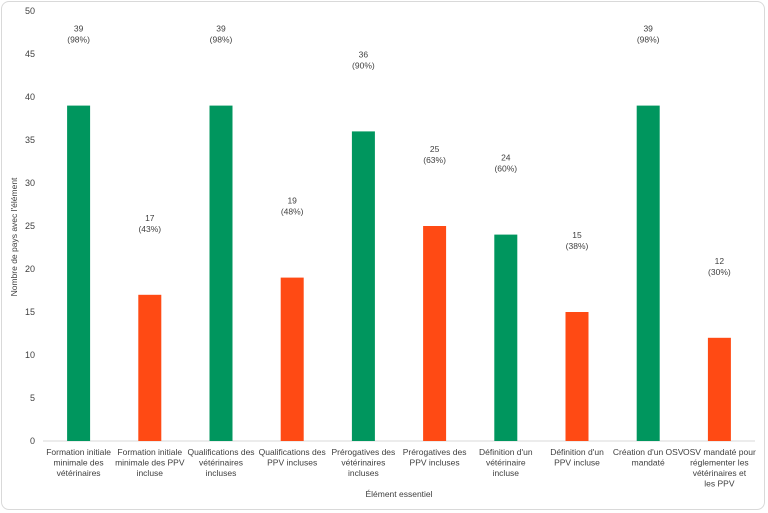 This screenshot has width=768, height=513. I want to click on category-label: Création d'un OSV mandaté, so click(648, 457).